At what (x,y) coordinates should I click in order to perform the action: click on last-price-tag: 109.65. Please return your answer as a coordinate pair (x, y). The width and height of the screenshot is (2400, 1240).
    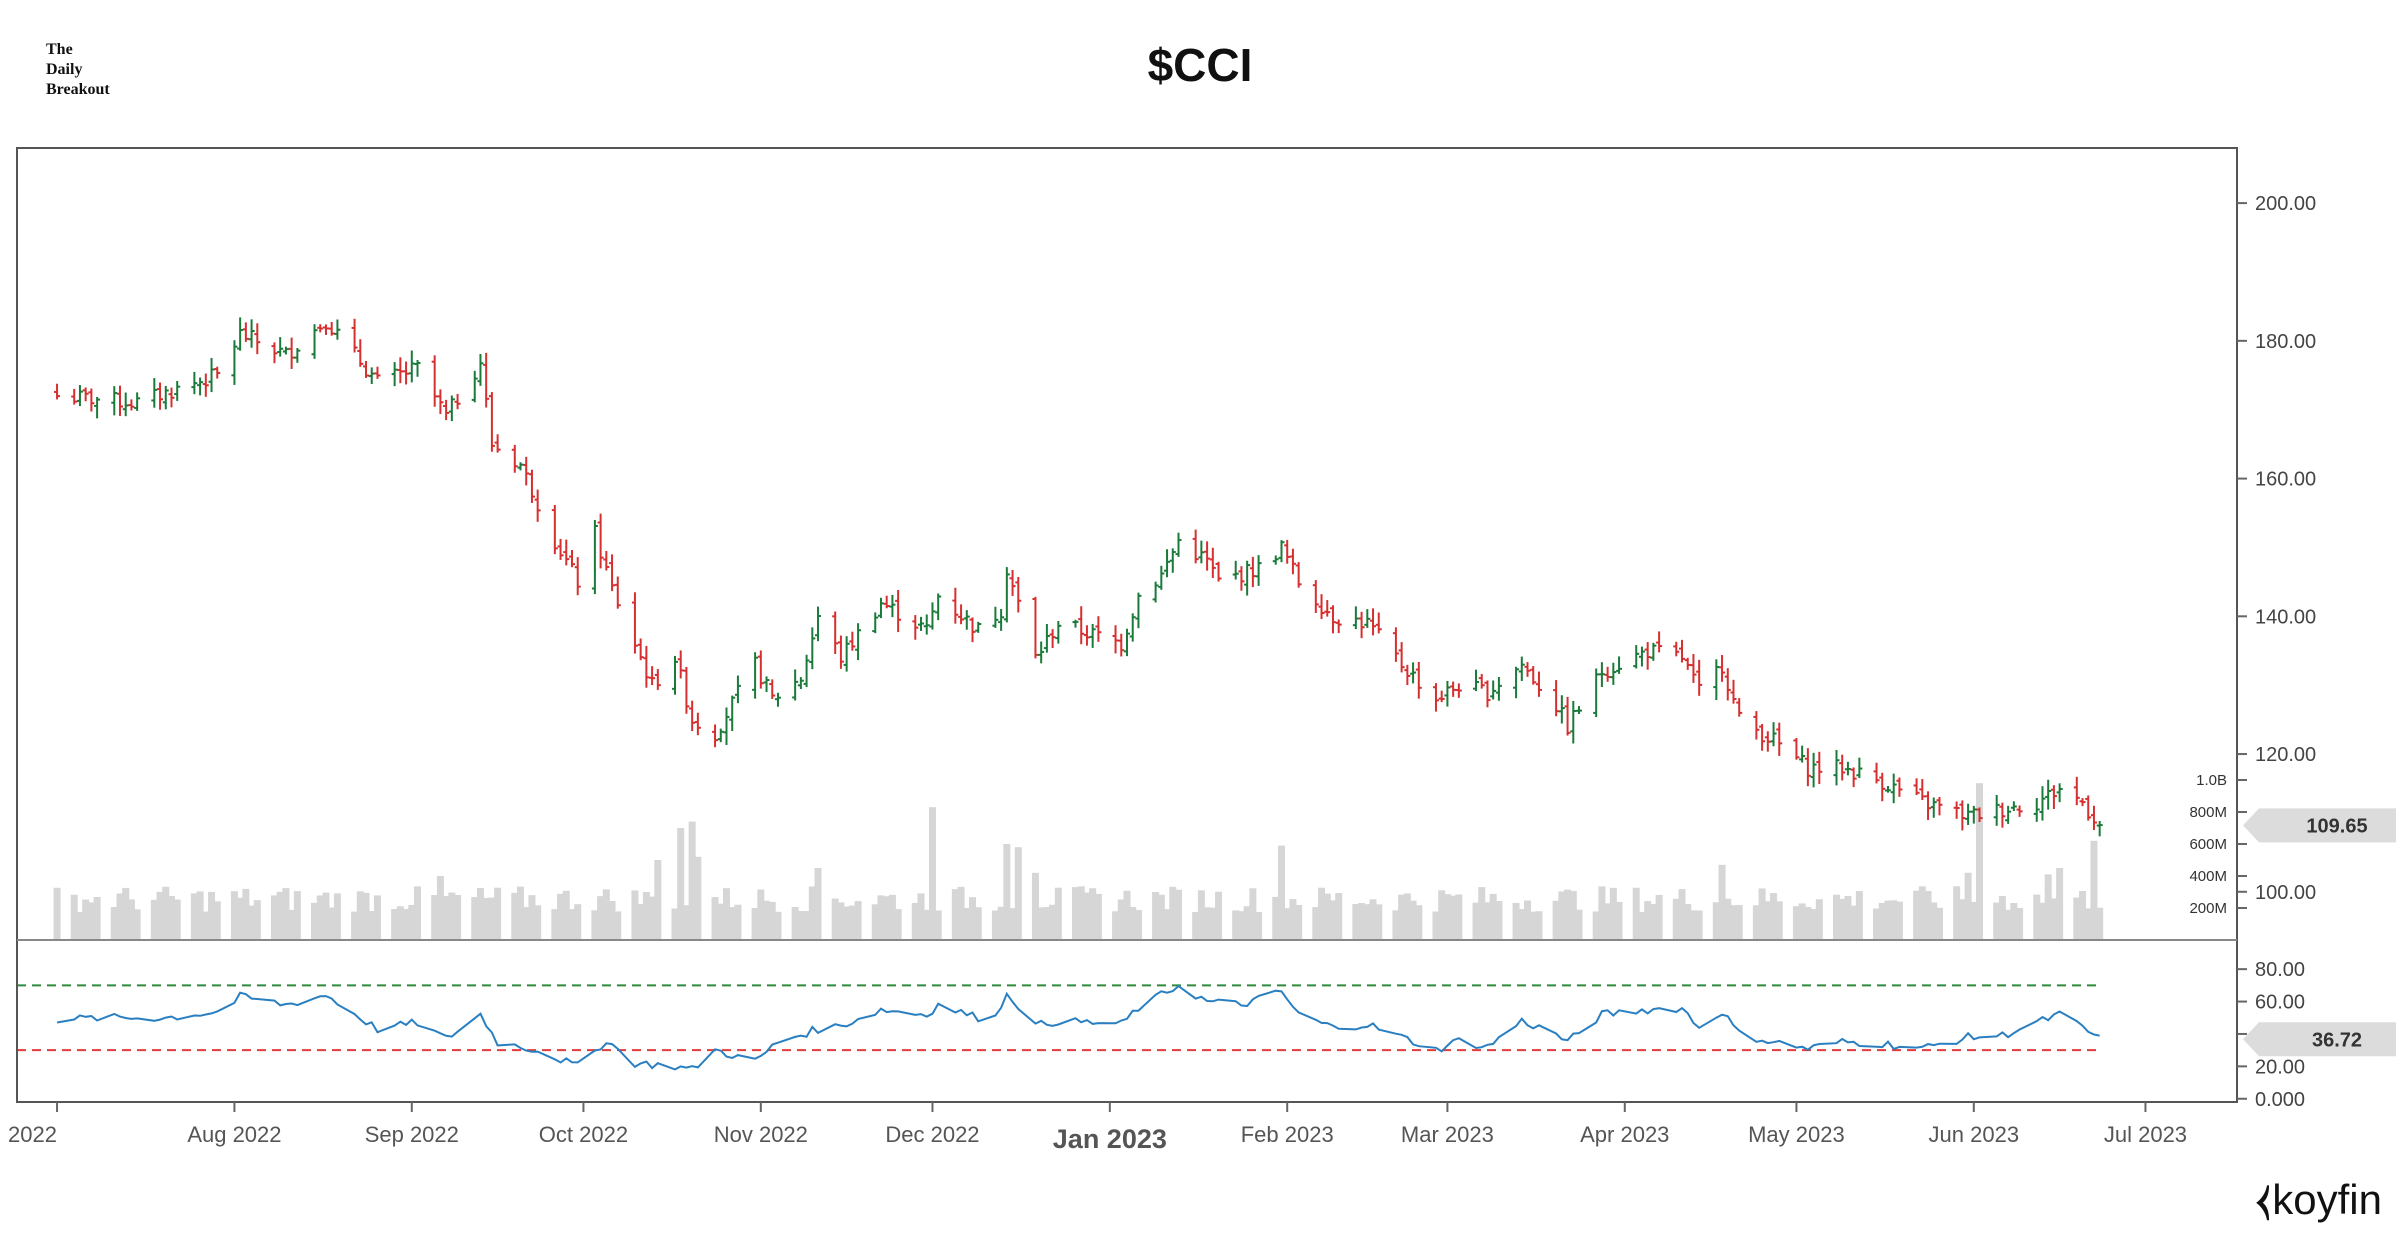
    Looking at the image, I should click on (2319, 825).